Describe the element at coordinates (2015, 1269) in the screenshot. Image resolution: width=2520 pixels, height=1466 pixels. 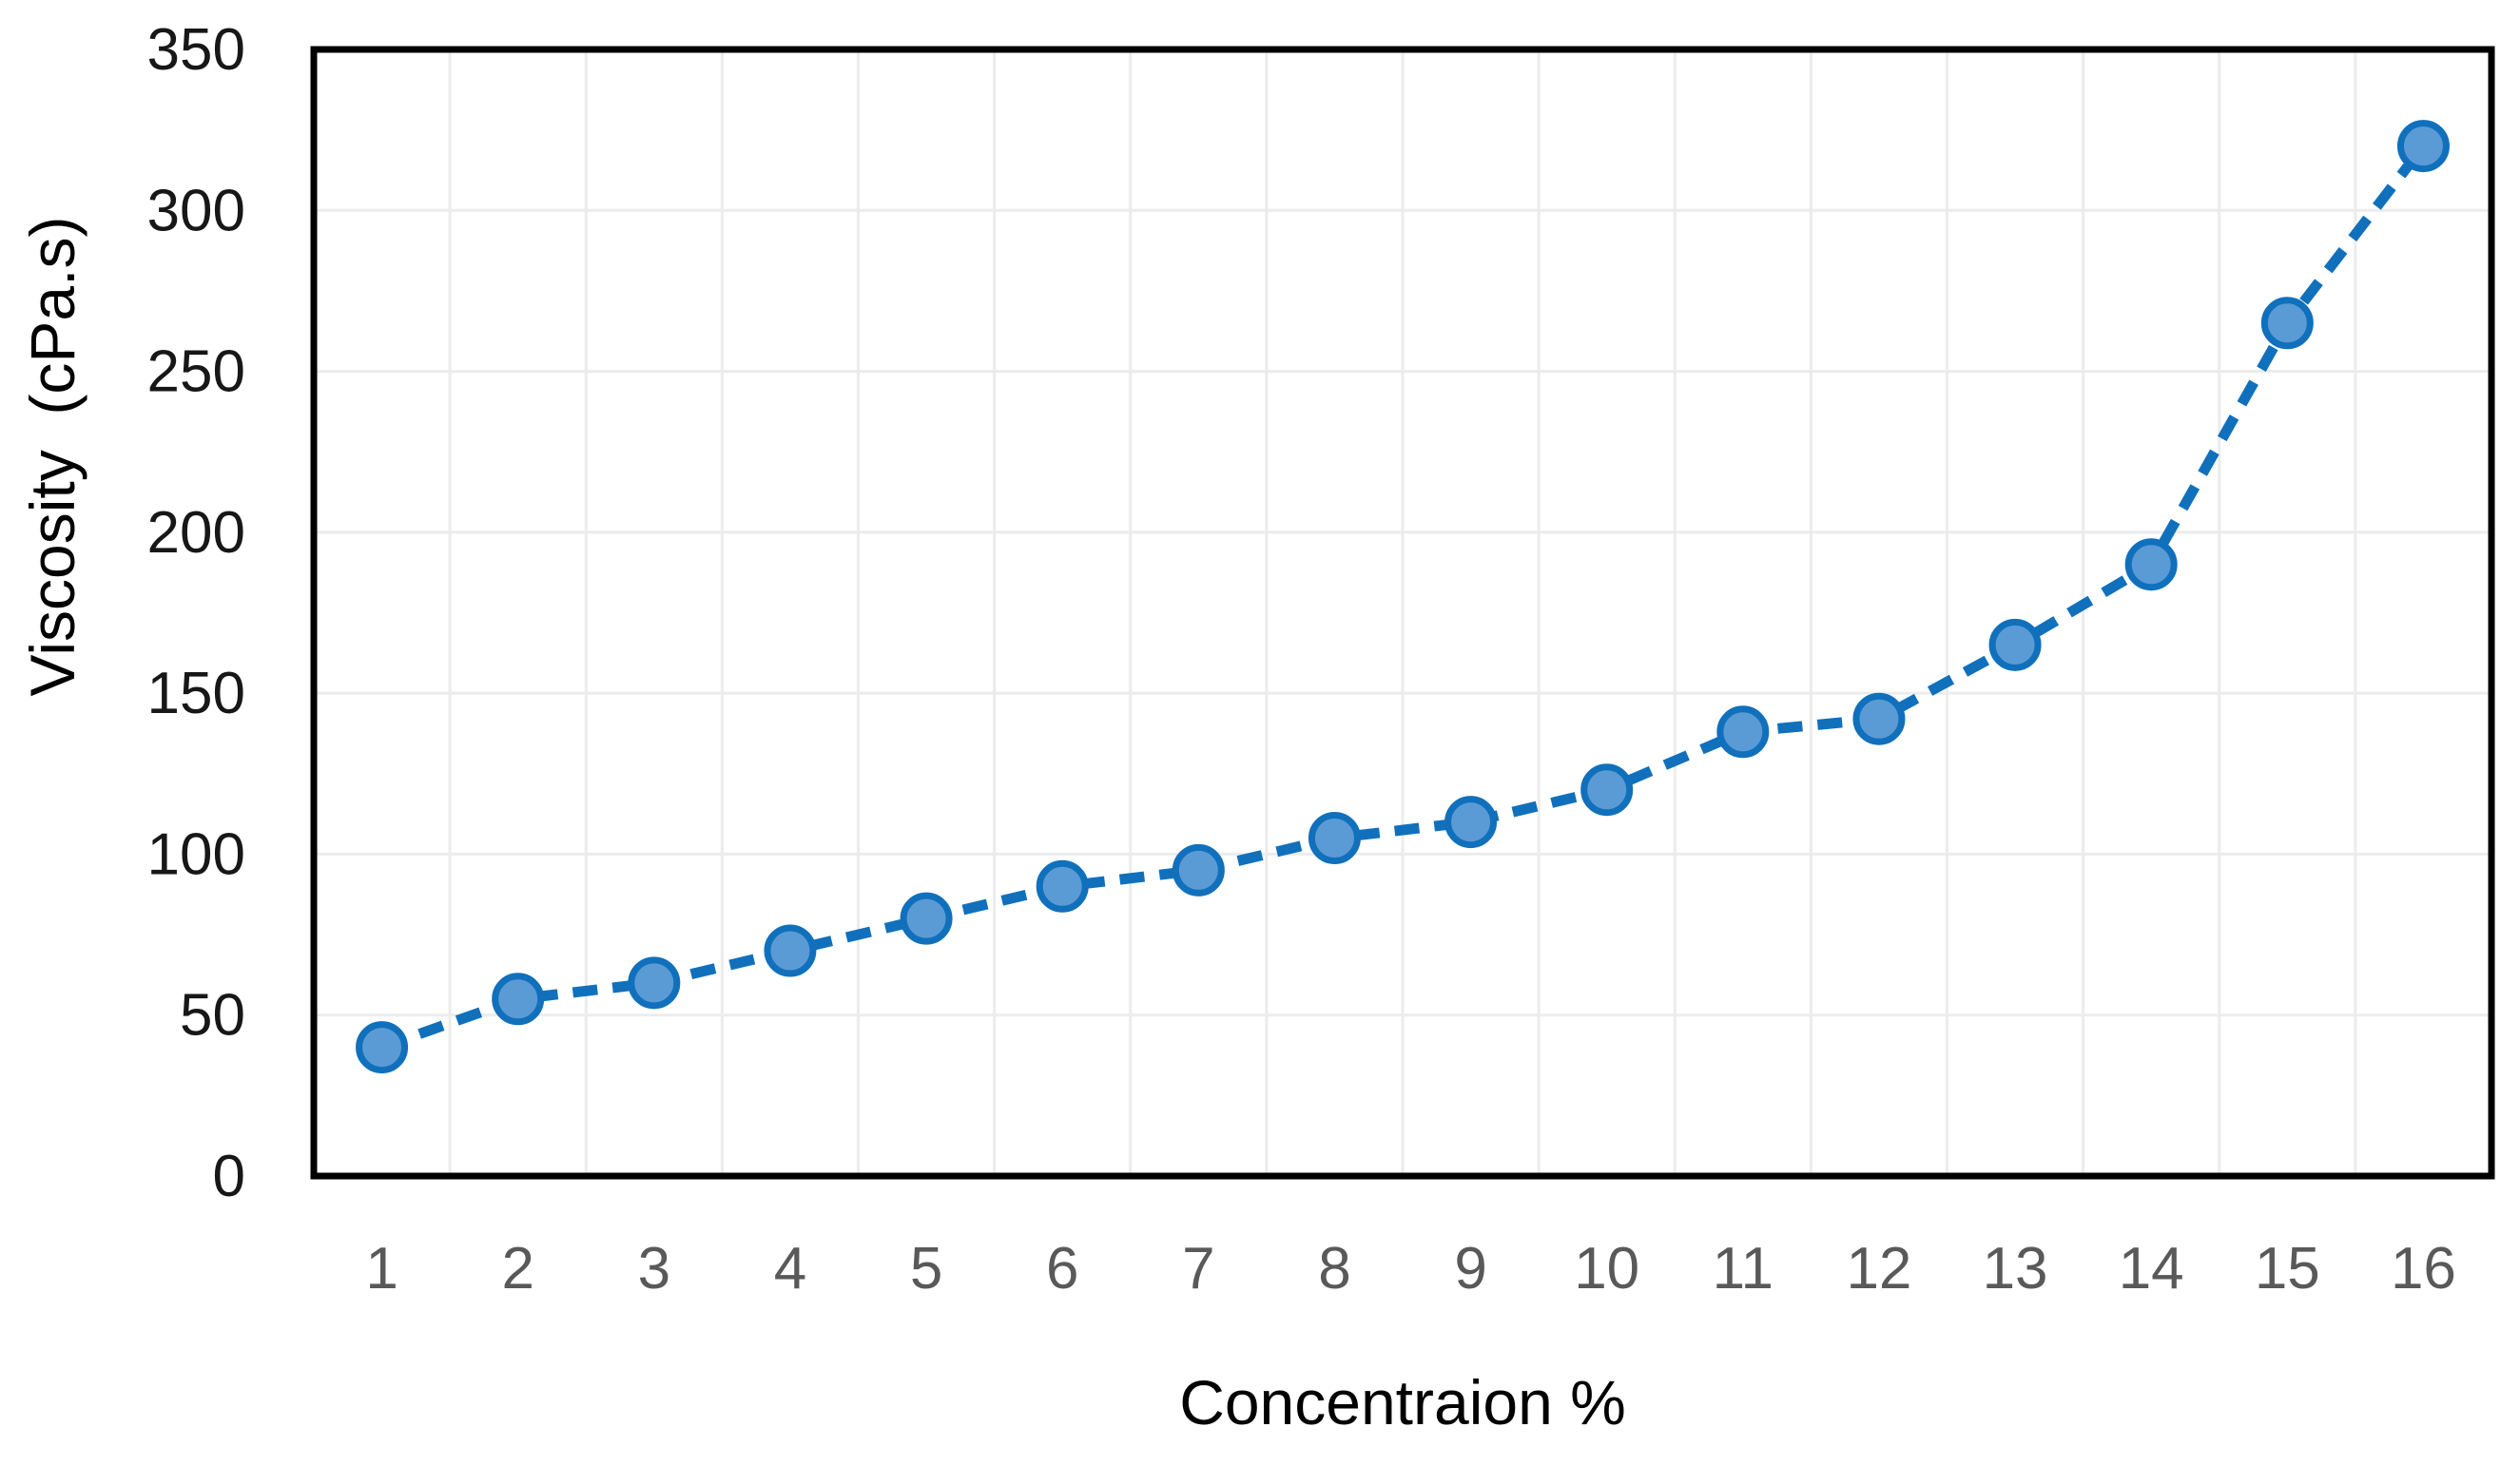
I see `x-tick-label: 13` at that location.